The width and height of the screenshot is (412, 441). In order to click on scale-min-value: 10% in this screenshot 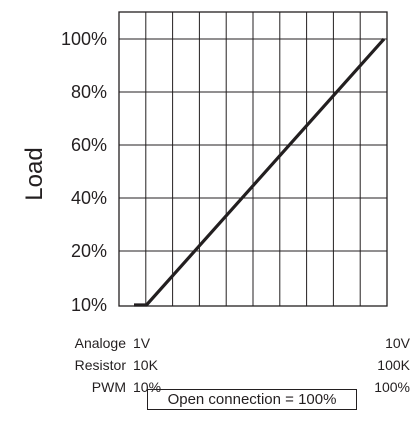, I will do `click(147, 387)`.